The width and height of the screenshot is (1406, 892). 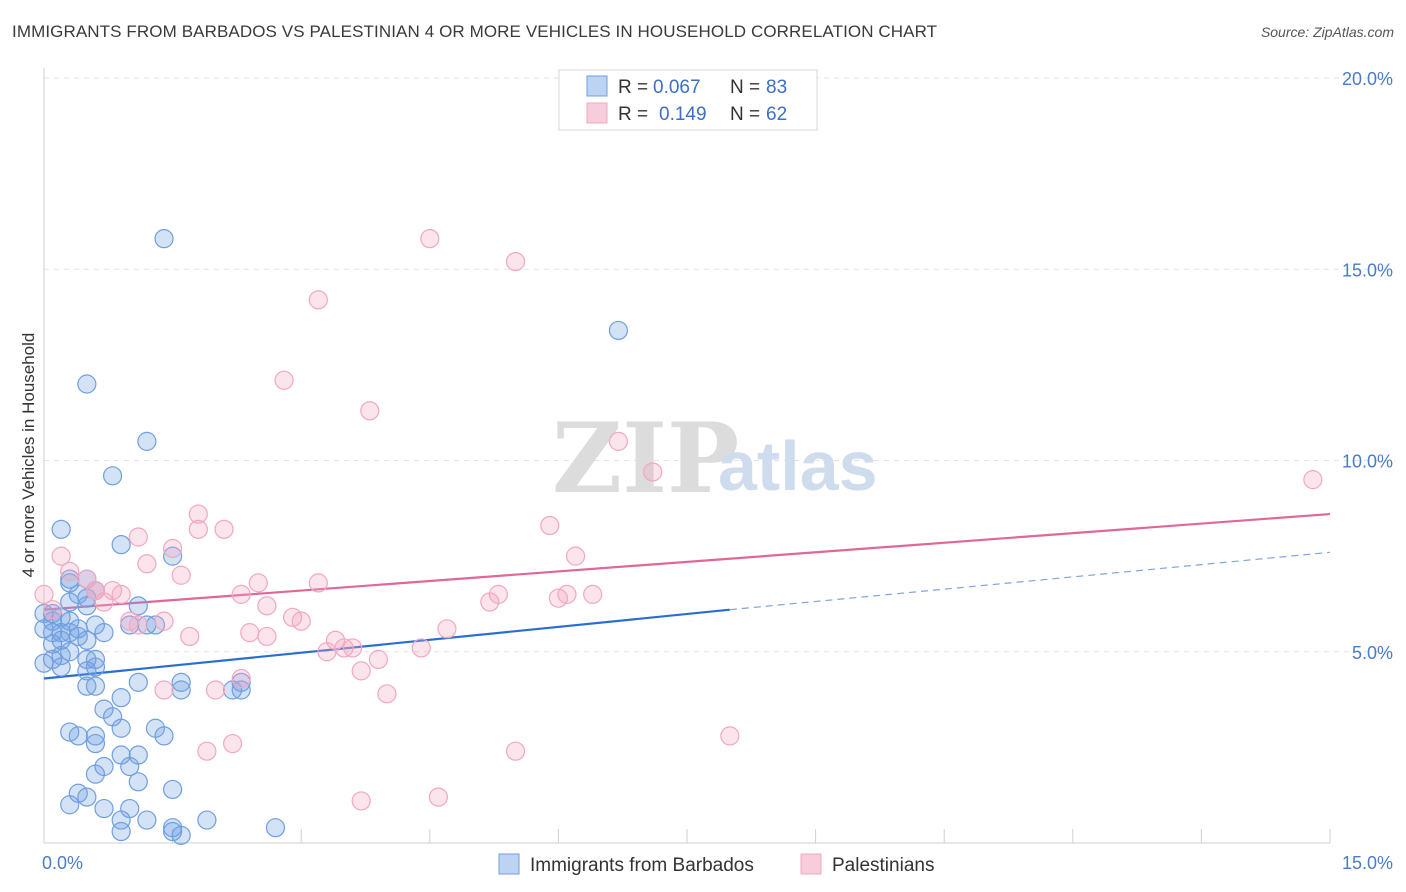 I want to click on legend-n-label-1: N =, so click(x=745, y=87).